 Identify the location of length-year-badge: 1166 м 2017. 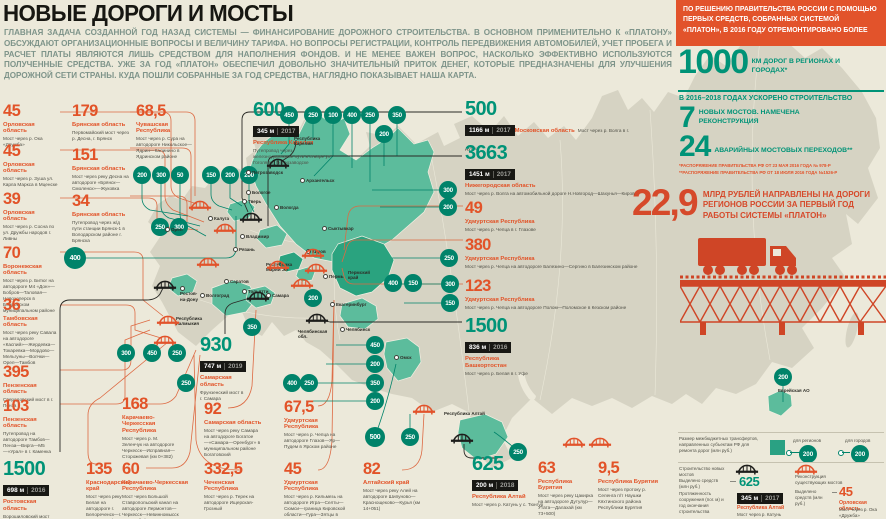
(490, 130).